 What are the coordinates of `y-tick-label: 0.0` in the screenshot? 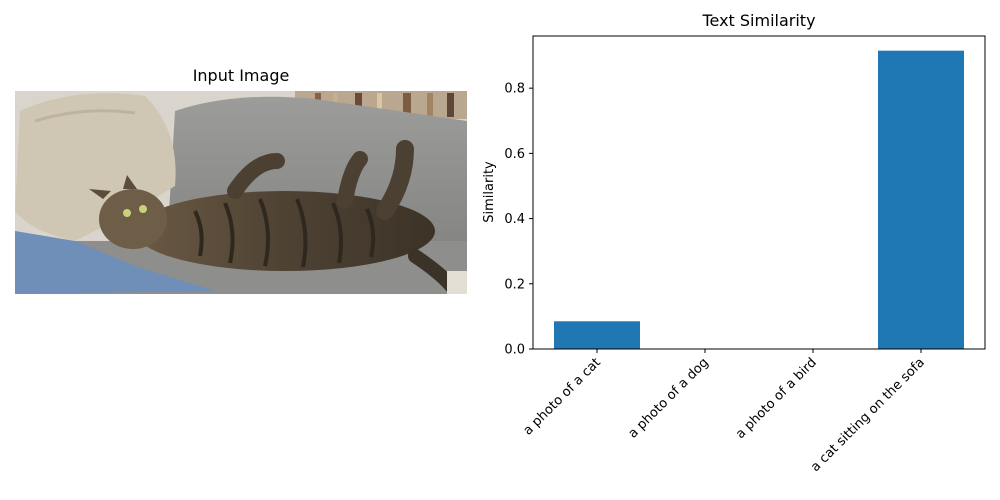 It's located at (514, 350).